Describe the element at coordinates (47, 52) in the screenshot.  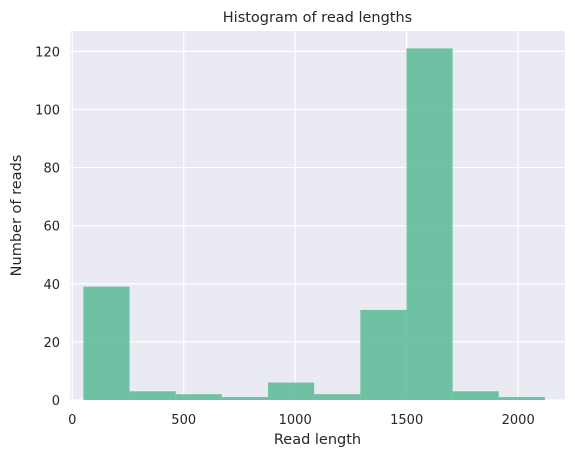
I see `y-tick-label: 120` at that location.